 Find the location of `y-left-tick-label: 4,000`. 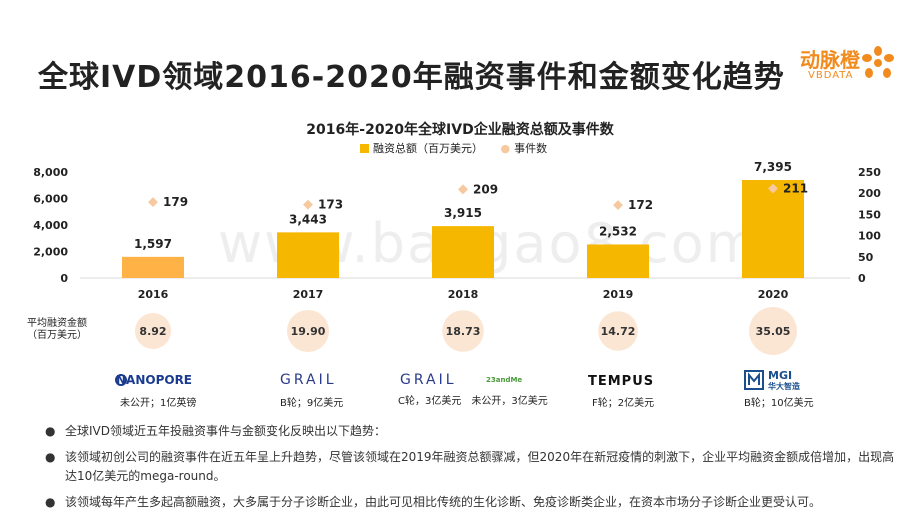

y-left-tick-label: 4,000 is located at coordinates (50, 225).